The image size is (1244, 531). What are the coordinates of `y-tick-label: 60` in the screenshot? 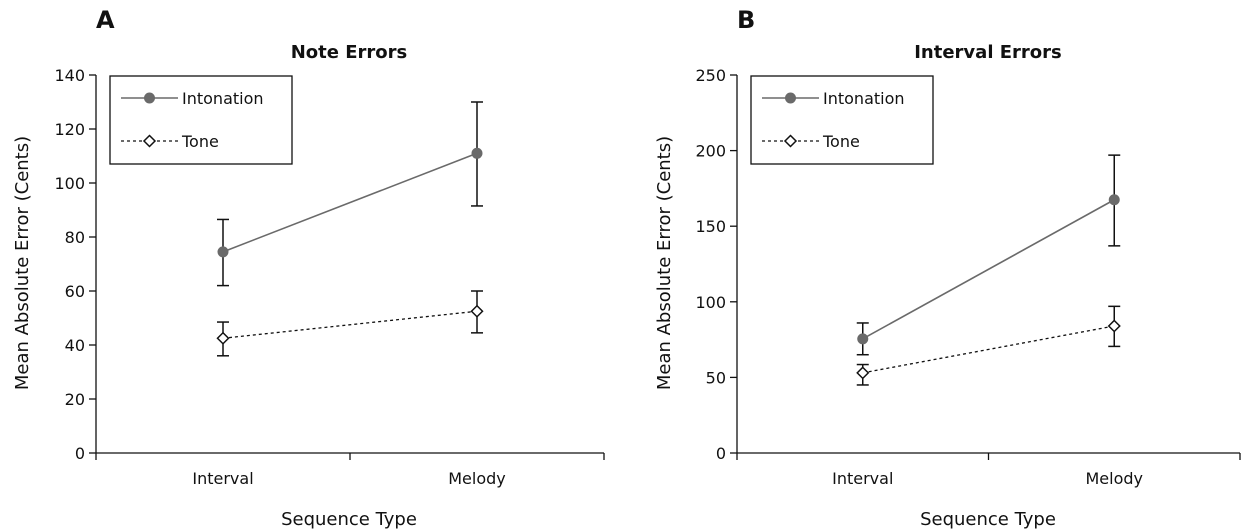 It's located at (75, 291).